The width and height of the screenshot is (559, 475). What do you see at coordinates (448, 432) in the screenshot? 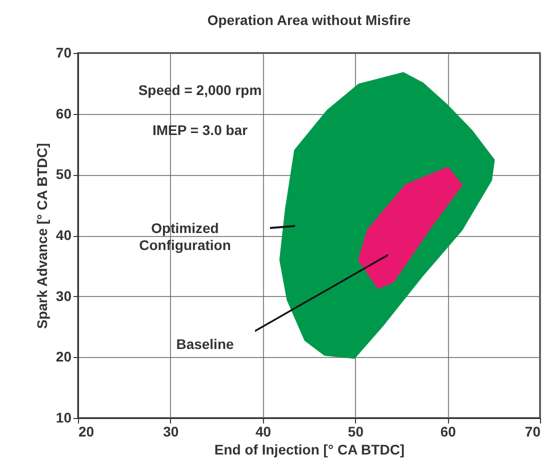
I see `x-tick-label: 60` at bounding box center [448, 432].